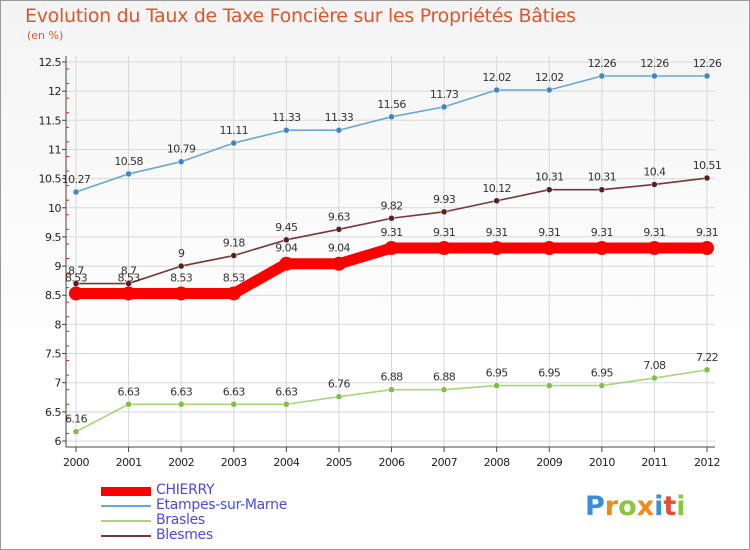 This screenshot has width=750, height=550. Describe the element at coordinates (185, 490) in the screenshot. I see `legend-label: CHIERRY` at that location.